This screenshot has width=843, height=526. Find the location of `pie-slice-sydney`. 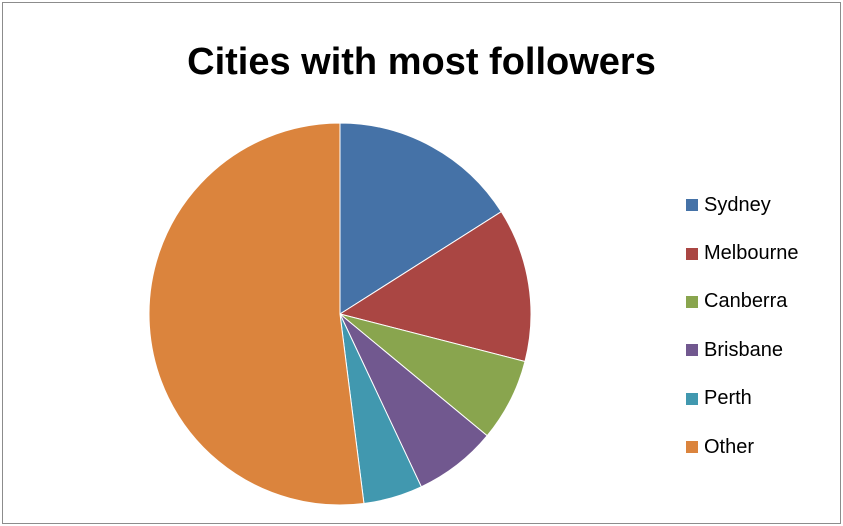

pie-slice-sydney is located at coordinates (420, 218).